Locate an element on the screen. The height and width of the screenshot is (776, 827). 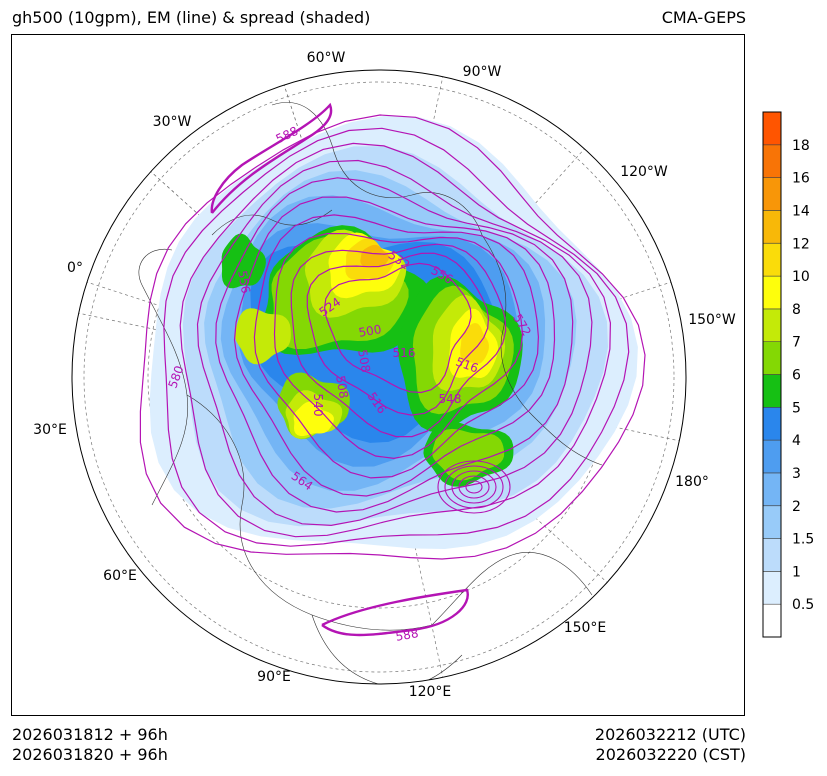
contour-label-7: 516 is located at coordinates (404, 353).